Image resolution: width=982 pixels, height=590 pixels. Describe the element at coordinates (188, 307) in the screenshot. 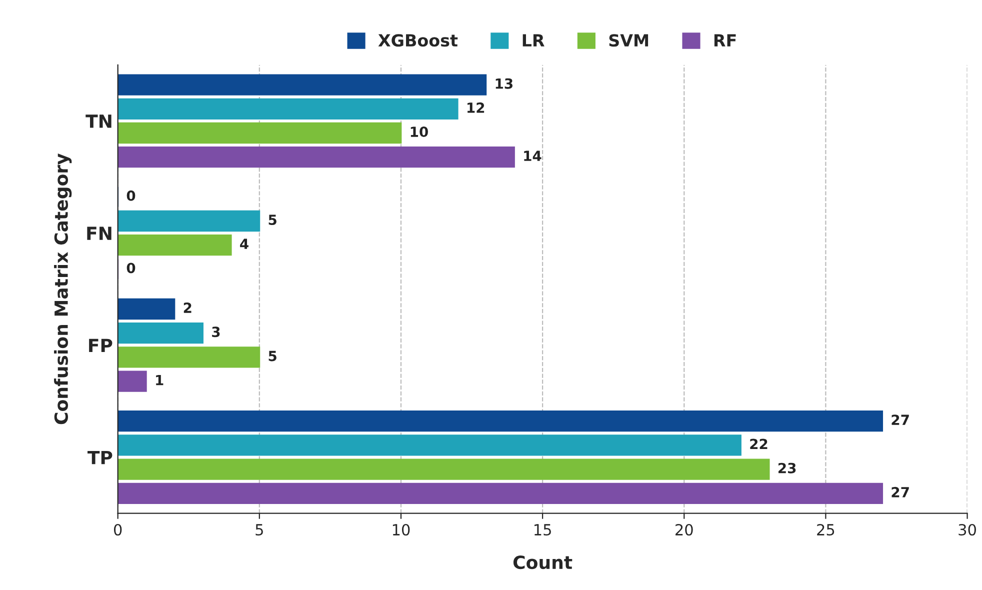

I see `data-label: 2` at that location.